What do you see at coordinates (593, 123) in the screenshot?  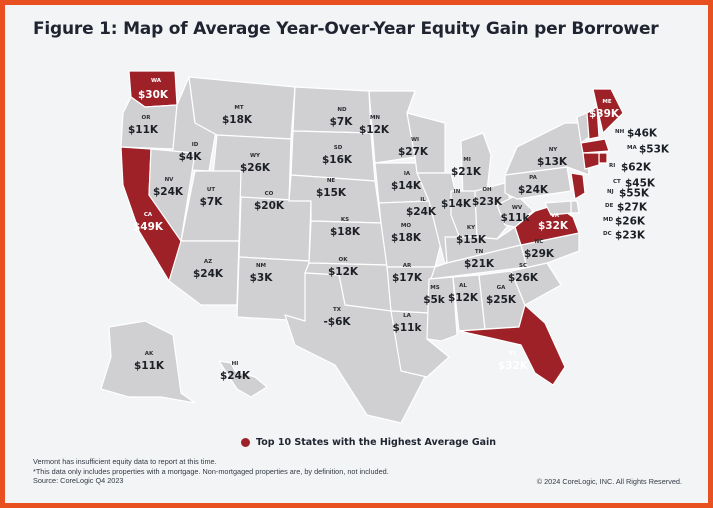 I see `state-nh` at bounding box center [593, 123].